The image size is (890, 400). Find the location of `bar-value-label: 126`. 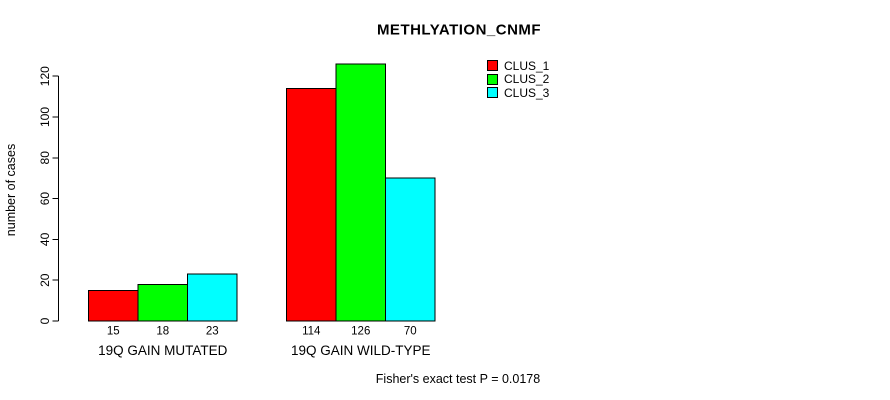

bar-value-label: 126 is located at coordinates (360, 332).